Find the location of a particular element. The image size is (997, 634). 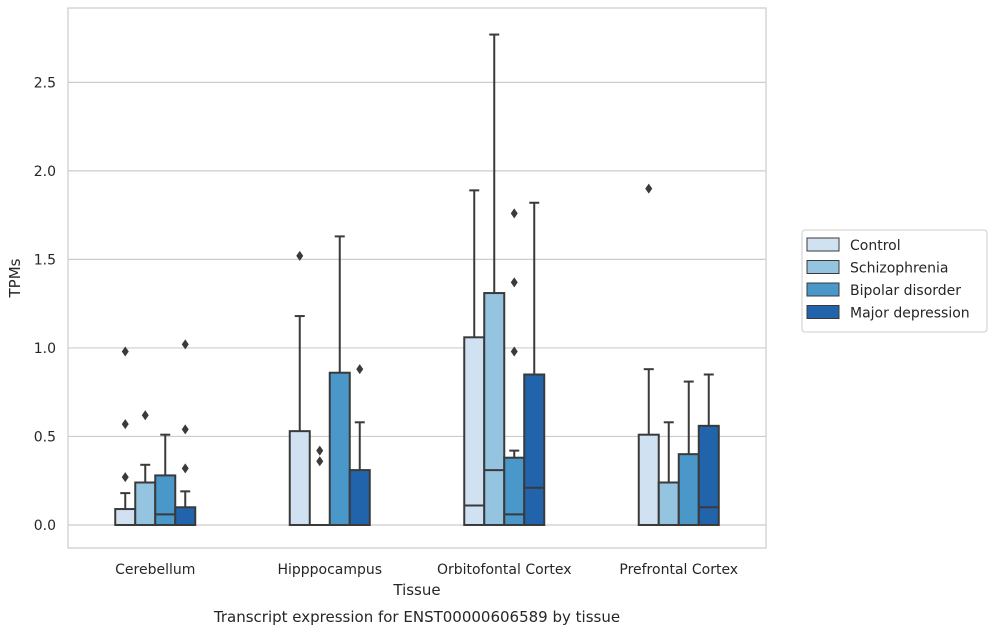

y-tick-label: 1.0 is located at coordinates (45, 349).